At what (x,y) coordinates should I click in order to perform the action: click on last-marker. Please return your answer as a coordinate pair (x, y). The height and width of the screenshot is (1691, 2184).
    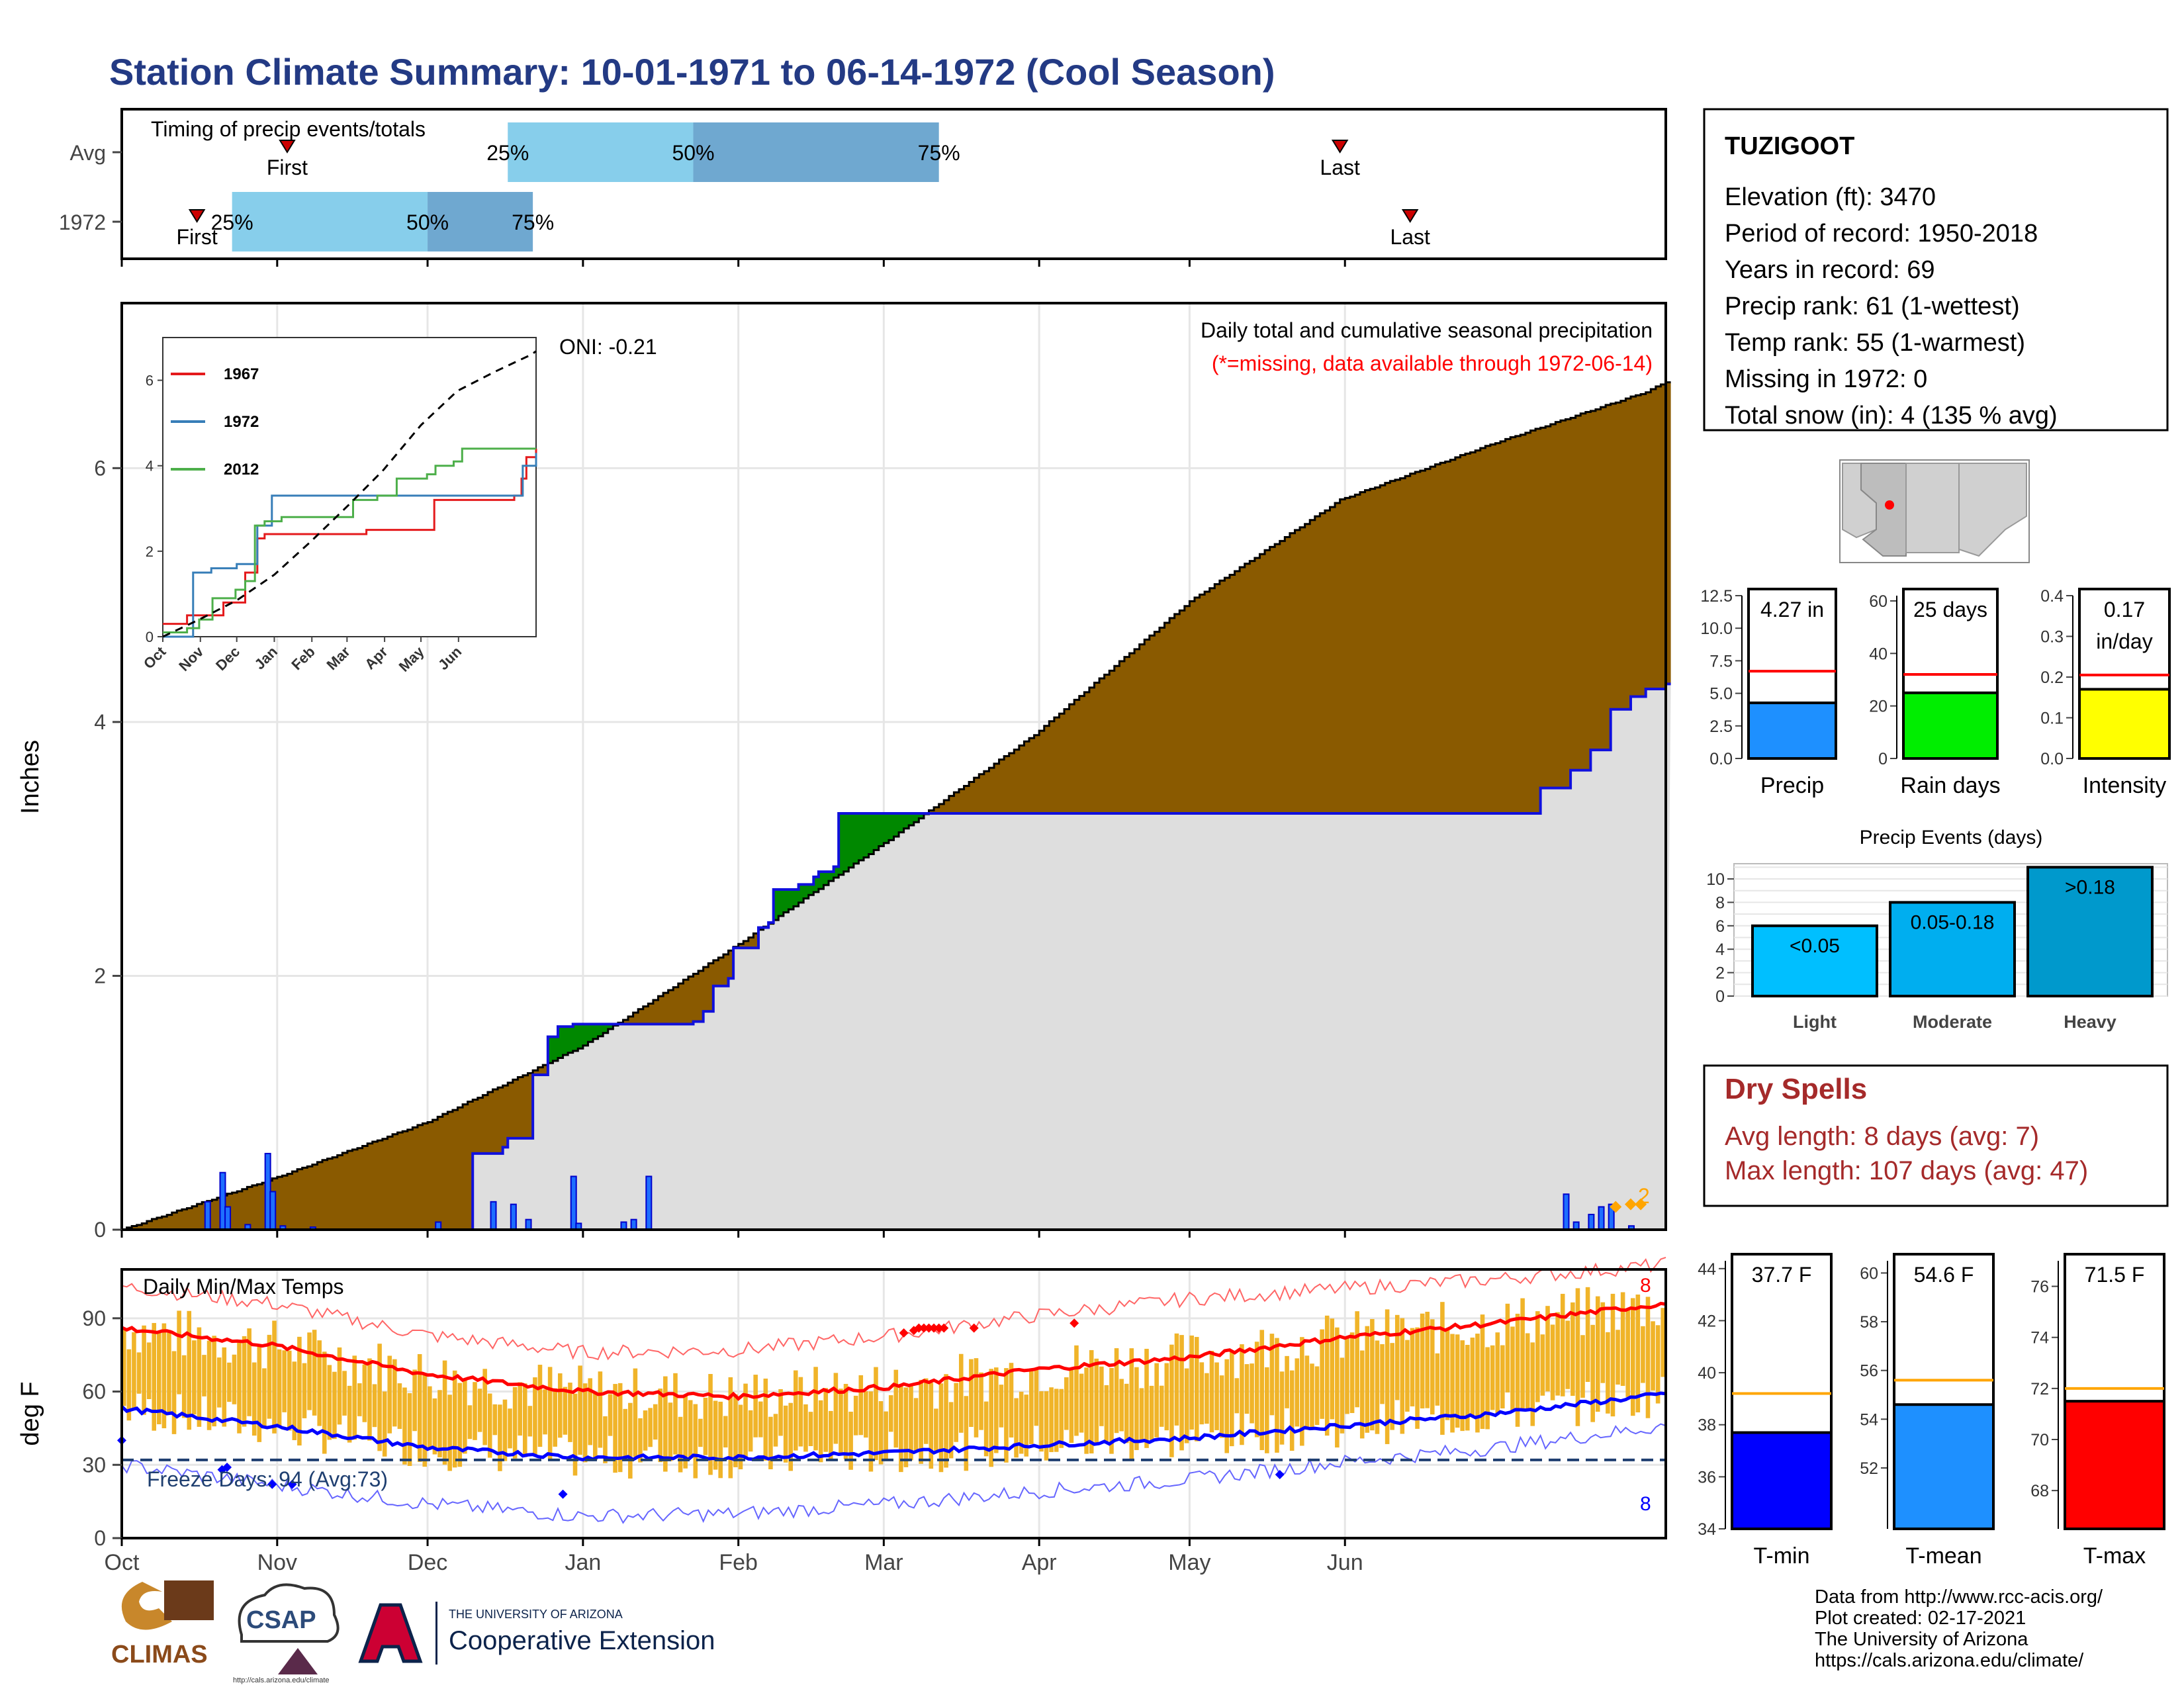
    Looking at the image, I should click on (1410, 216).